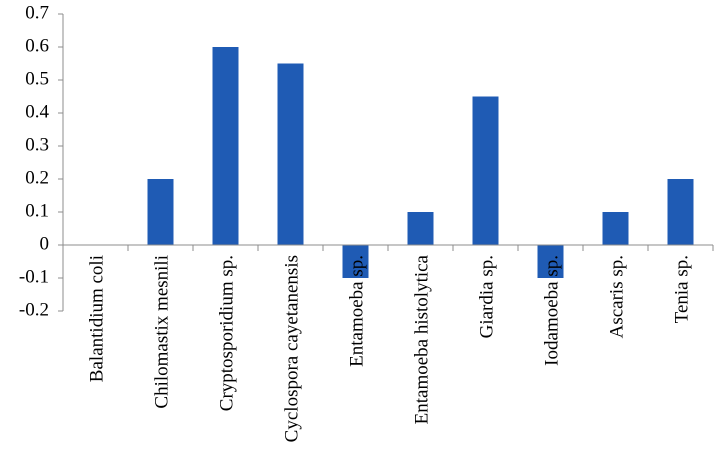 This screenshot has width=717, height=470. What do you see at coordinates (292, 348) in the screenshot?
I see `x-tick-label: Cyclospora cayetanensis` at bounding box center [292, 348].